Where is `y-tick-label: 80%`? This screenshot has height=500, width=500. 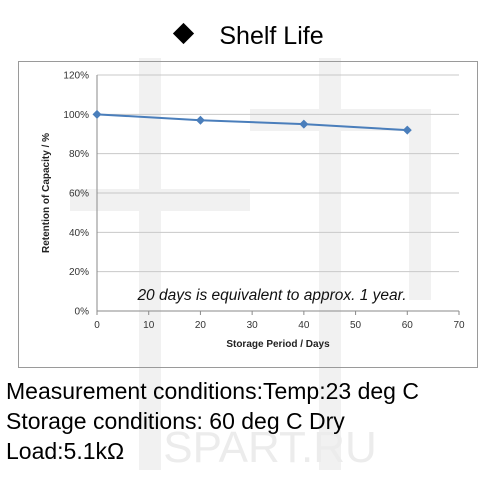
y-tick-label: 80% is located at coordinates (79, 154).